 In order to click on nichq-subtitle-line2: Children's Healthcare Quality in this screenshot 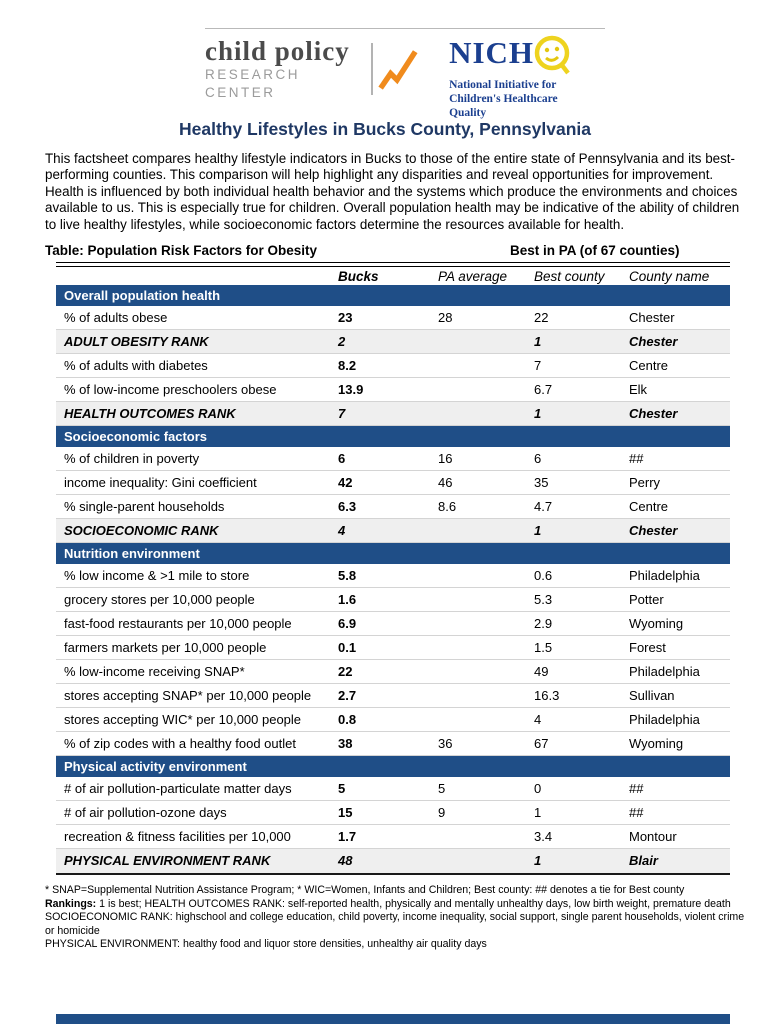, I will do `click(503, 106)`.